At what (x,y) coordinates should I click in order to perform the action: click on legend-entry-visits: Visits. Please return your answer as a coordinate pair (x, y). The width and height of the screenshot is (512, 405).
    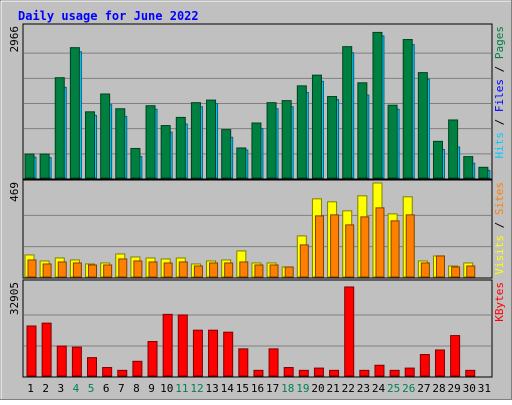
    Looking at the image, I should click on (499, 255).